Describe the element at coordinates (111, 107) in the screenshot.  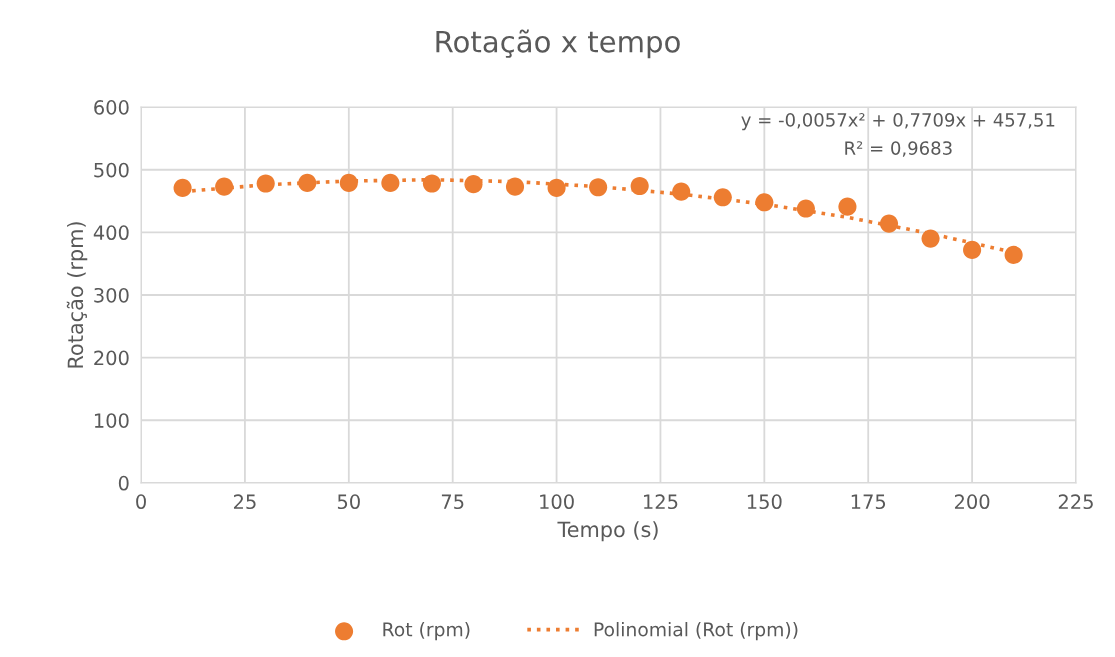
I see `y-tick-label: 600` at that location.